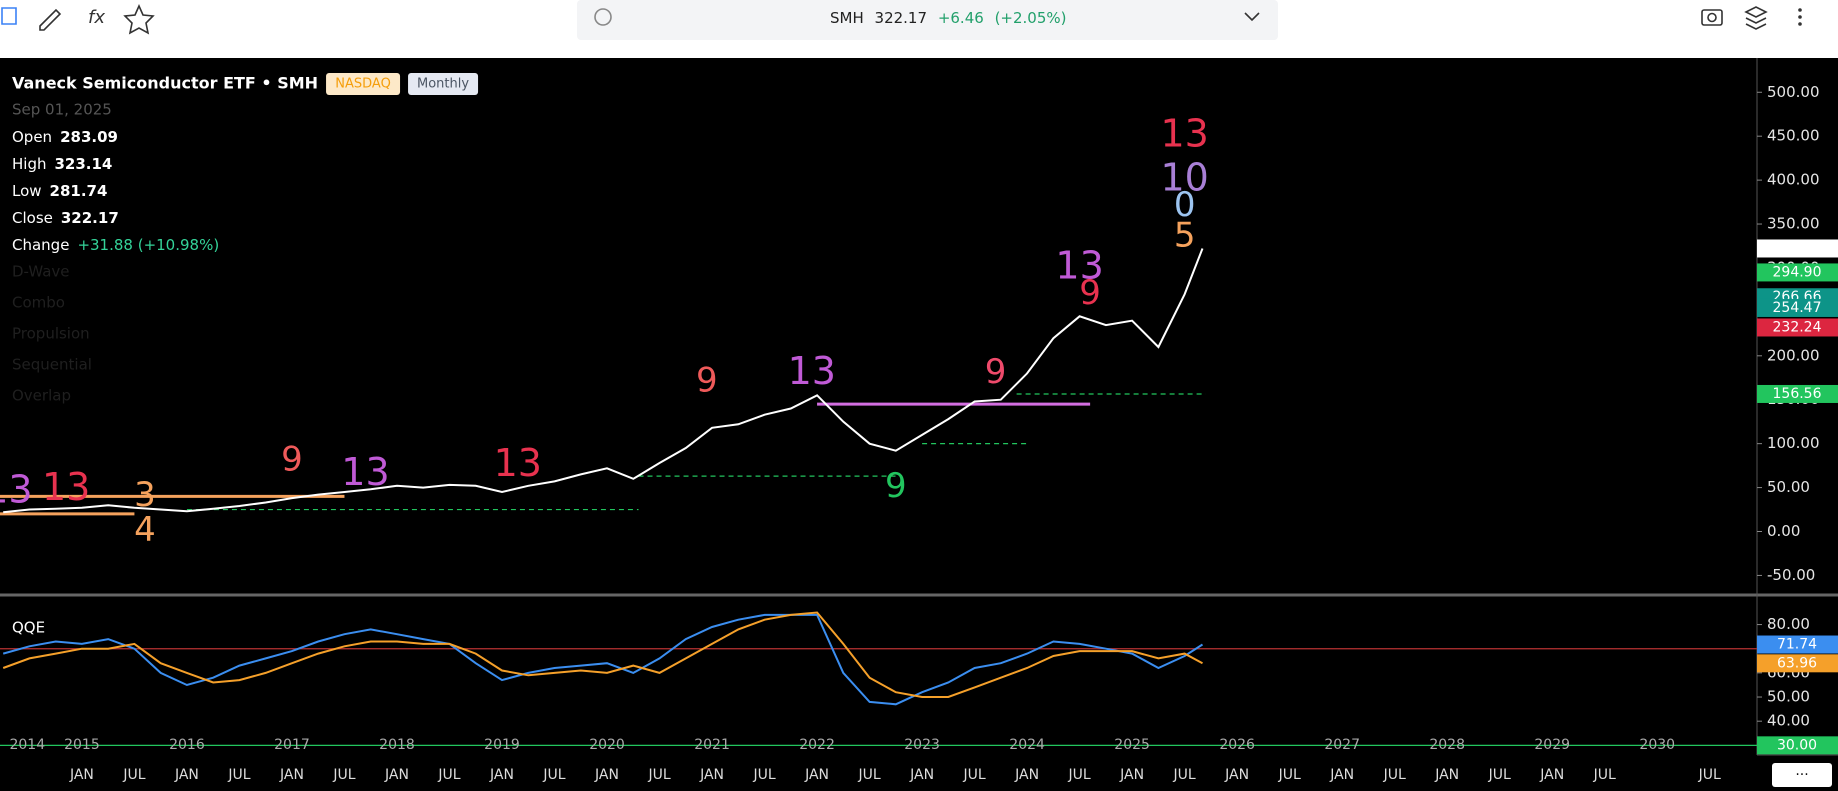 The width and height of the screenshot is (1838, 791). What do you see at coordinates (1797, 394) in the screenshot?
I see `price-badge-label: 156.56` at bounding box center [1797, 394].